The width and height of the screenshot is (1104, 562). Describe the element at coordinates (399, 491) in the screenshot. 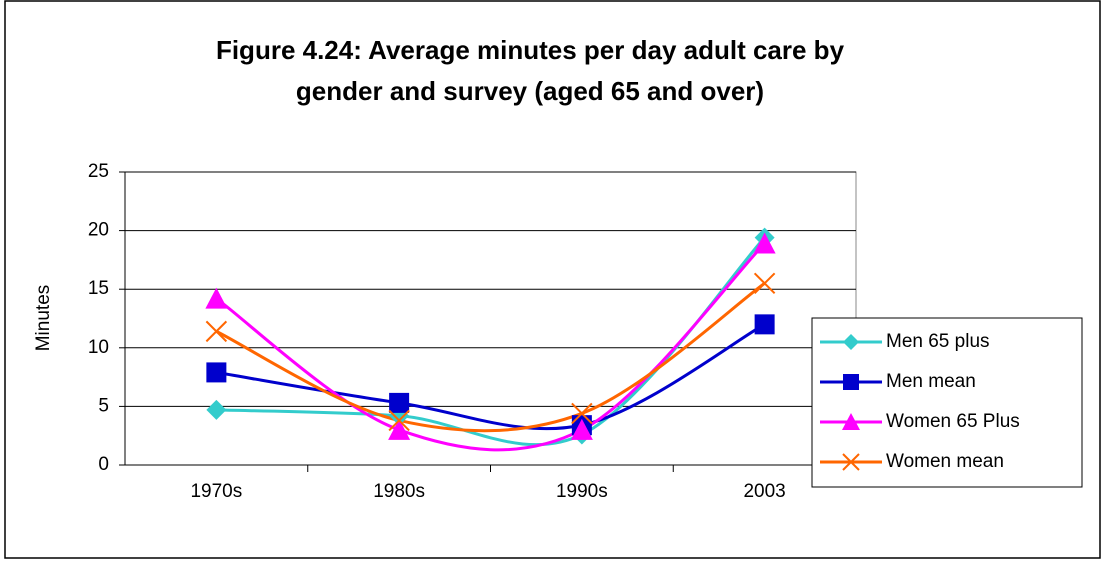

I see `x-tick-label: 1980s` at that location.